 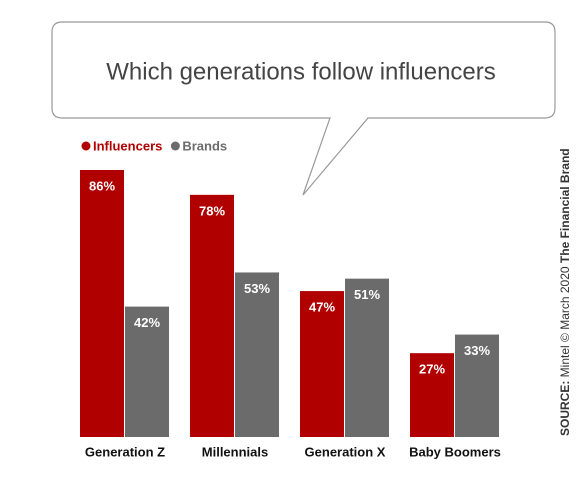 I want to click on data-label: 51%, so click(x=367, y=294).